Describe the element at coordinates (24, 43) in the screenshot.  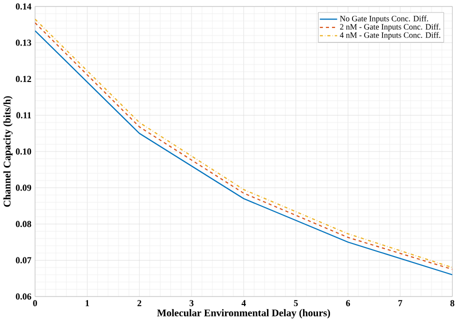
I see `y-tick-label: 0.13` at that location.